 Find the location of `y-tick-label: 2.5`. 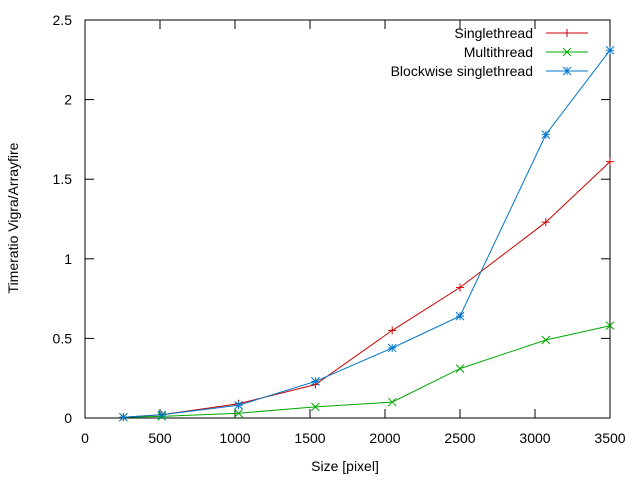

y-tick-label: 2.5 is located at coordinates (63, 20).